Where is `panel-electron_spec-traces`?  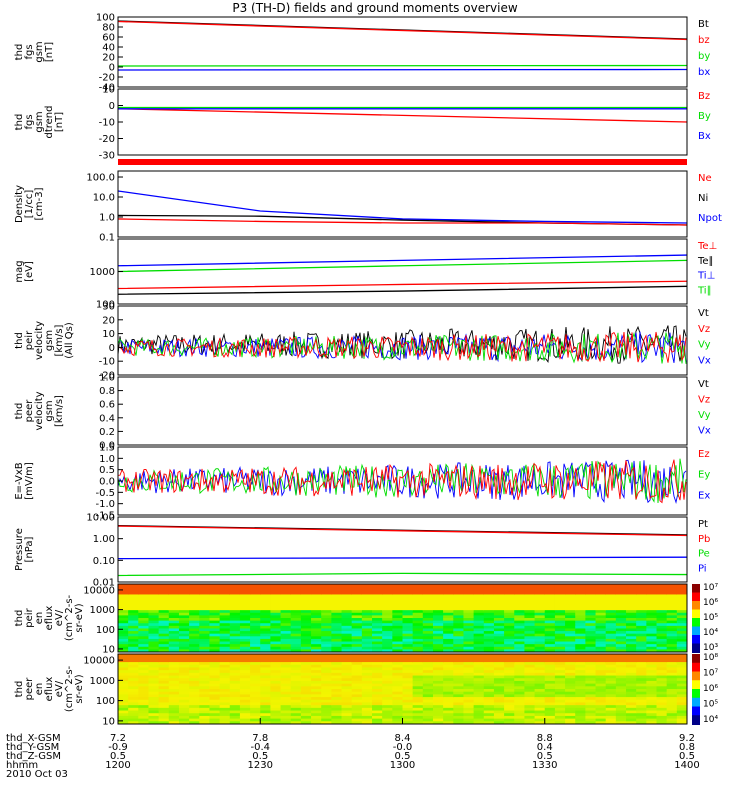
panel-electron_spec-traces is located at coordinates (402, 689).